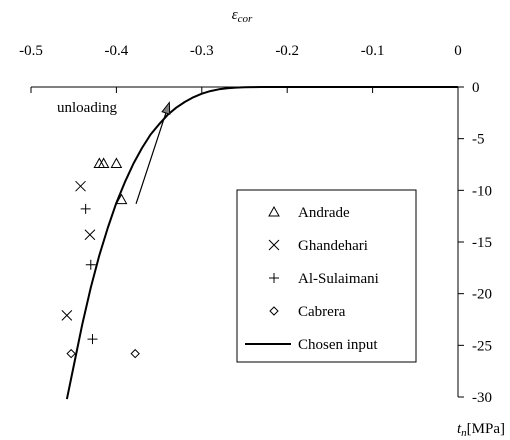  What do you see at coordinates (482, 243) in the screenshot?
I see `y-tick-label: -15` at bounding box center [482, 243].